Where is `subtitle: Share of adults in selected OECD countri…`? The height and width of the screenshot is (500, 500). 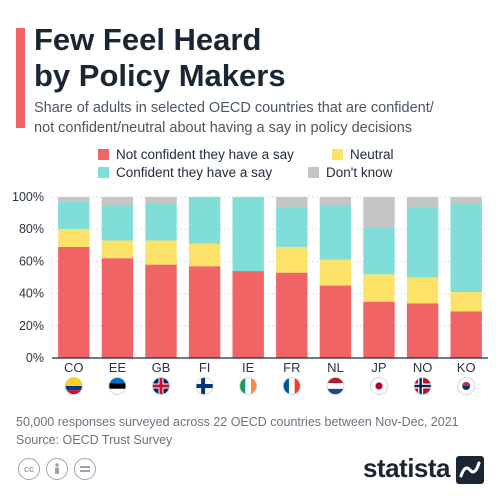
subtitle: Share of adults in selected OECD countri… is located at coordinates (264, 118).